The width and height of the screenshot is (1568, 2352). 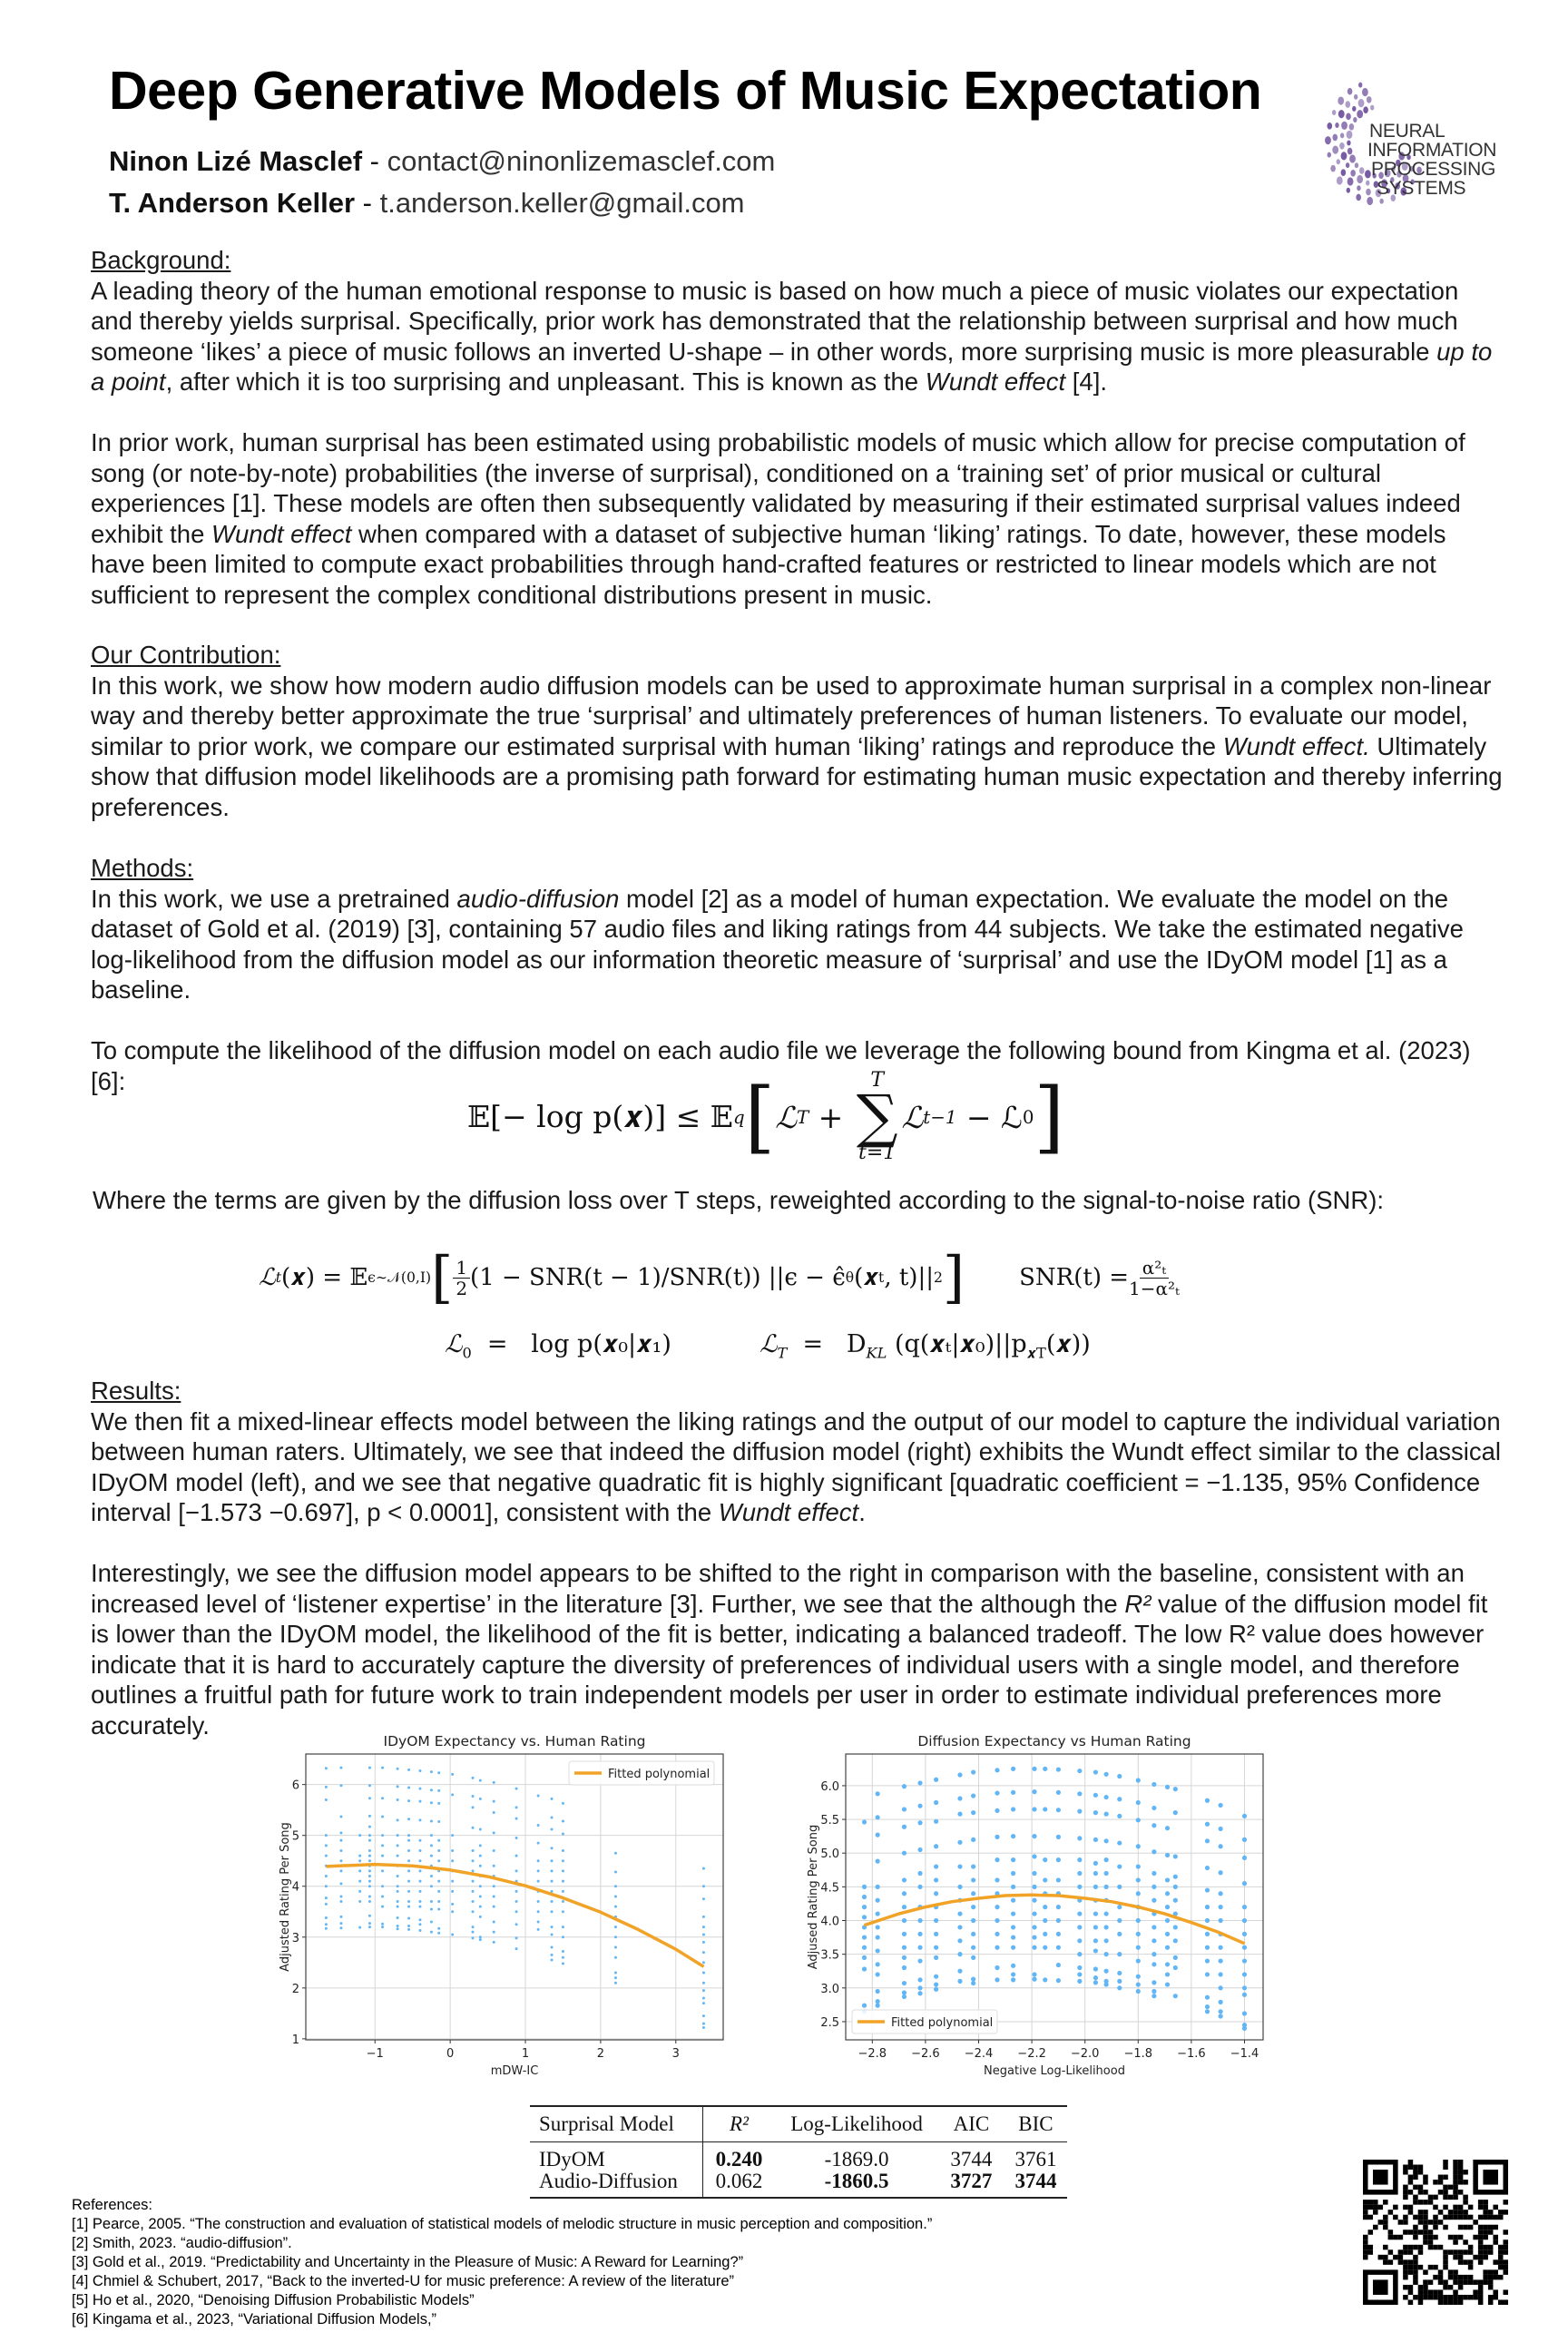 I want to click on y-tick-label: 3.5, so click(x=829, y=1956).